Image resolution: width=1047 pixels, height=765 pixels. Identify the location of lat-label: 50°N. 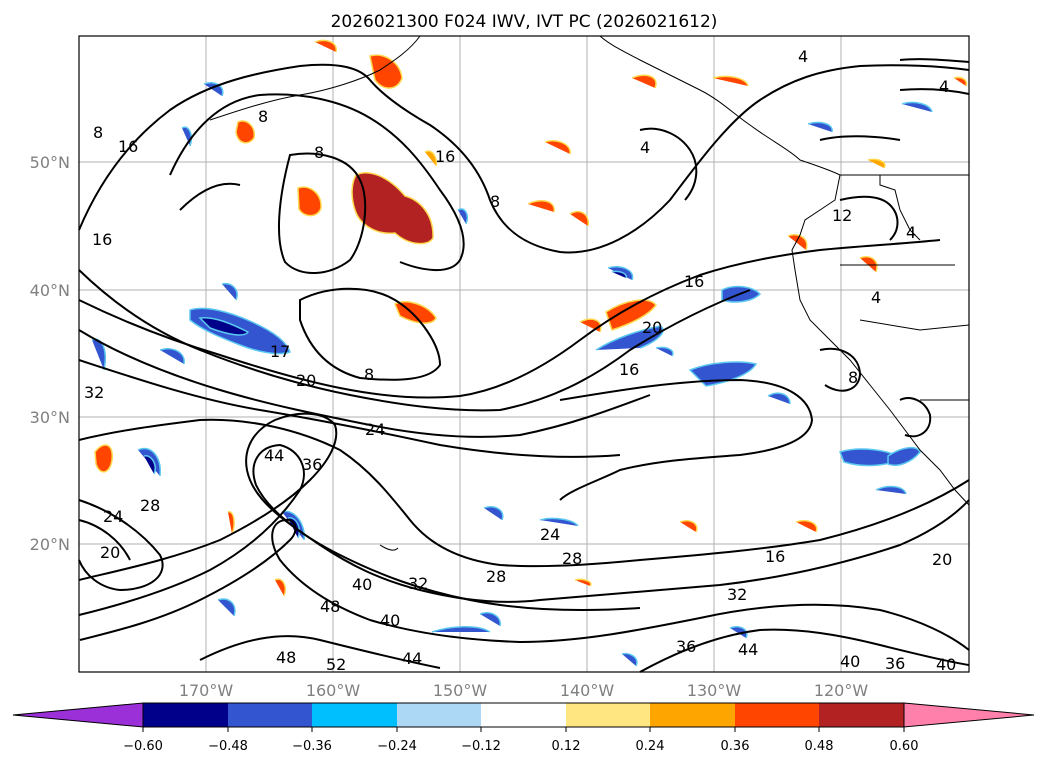
(50, 162).